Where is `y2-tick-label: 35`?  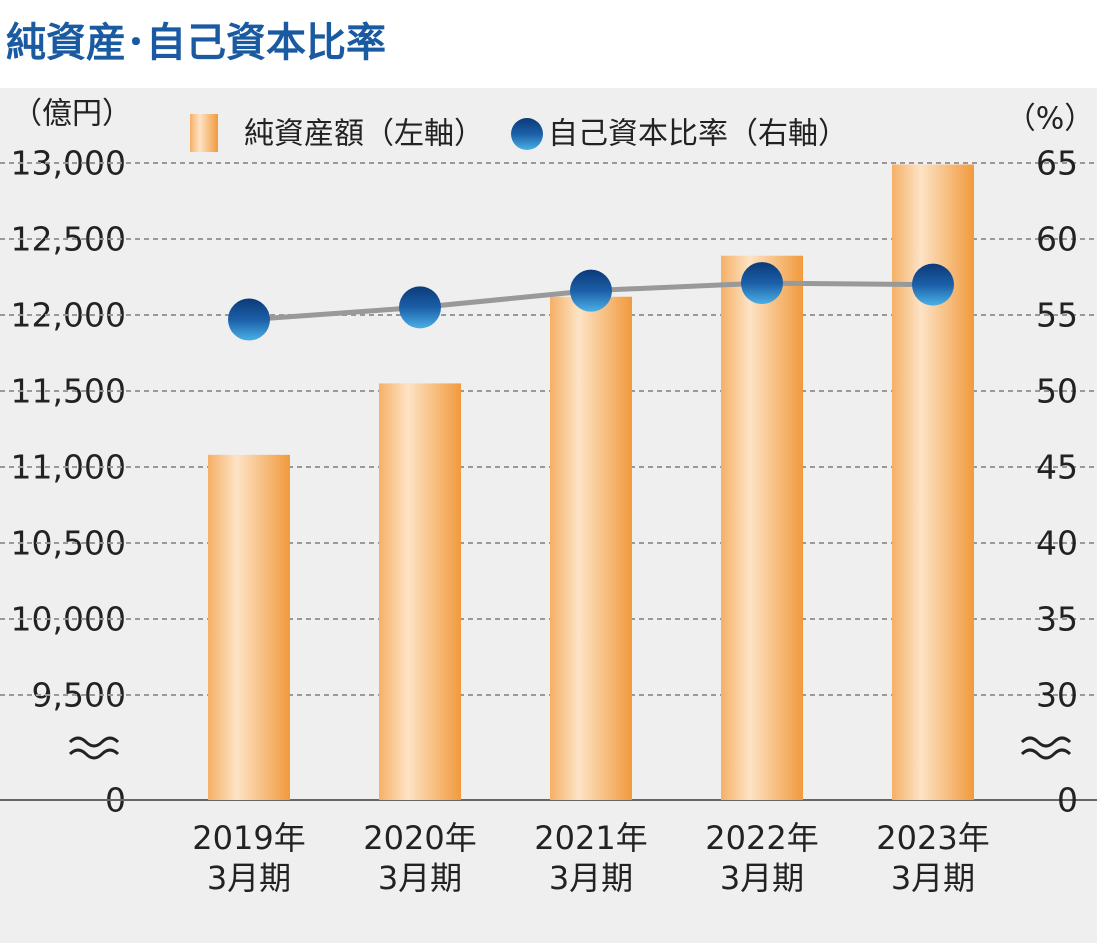
y2-tick-label: 35 is located at coordinates (1057, 619).